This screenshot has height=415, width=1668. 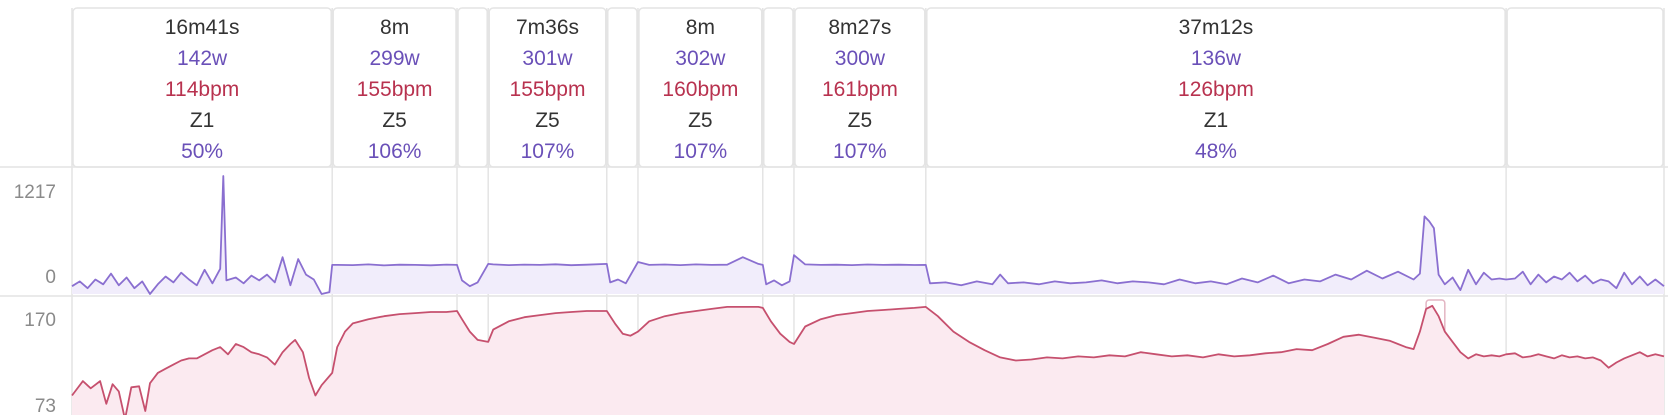 I want to click on interval-hr-label: 114bpm, so click(x=202, y=89).